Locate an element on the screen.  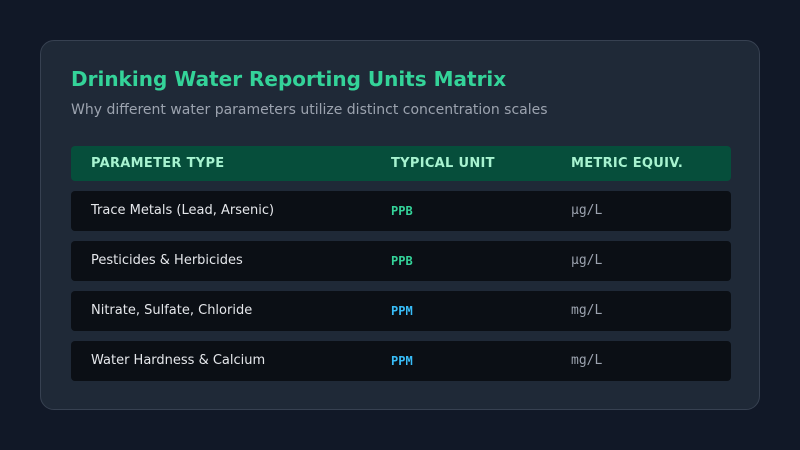
table-row: Nitrate, Sulfate, Chloride PPM mg/L is located at coordinates (401, 311).